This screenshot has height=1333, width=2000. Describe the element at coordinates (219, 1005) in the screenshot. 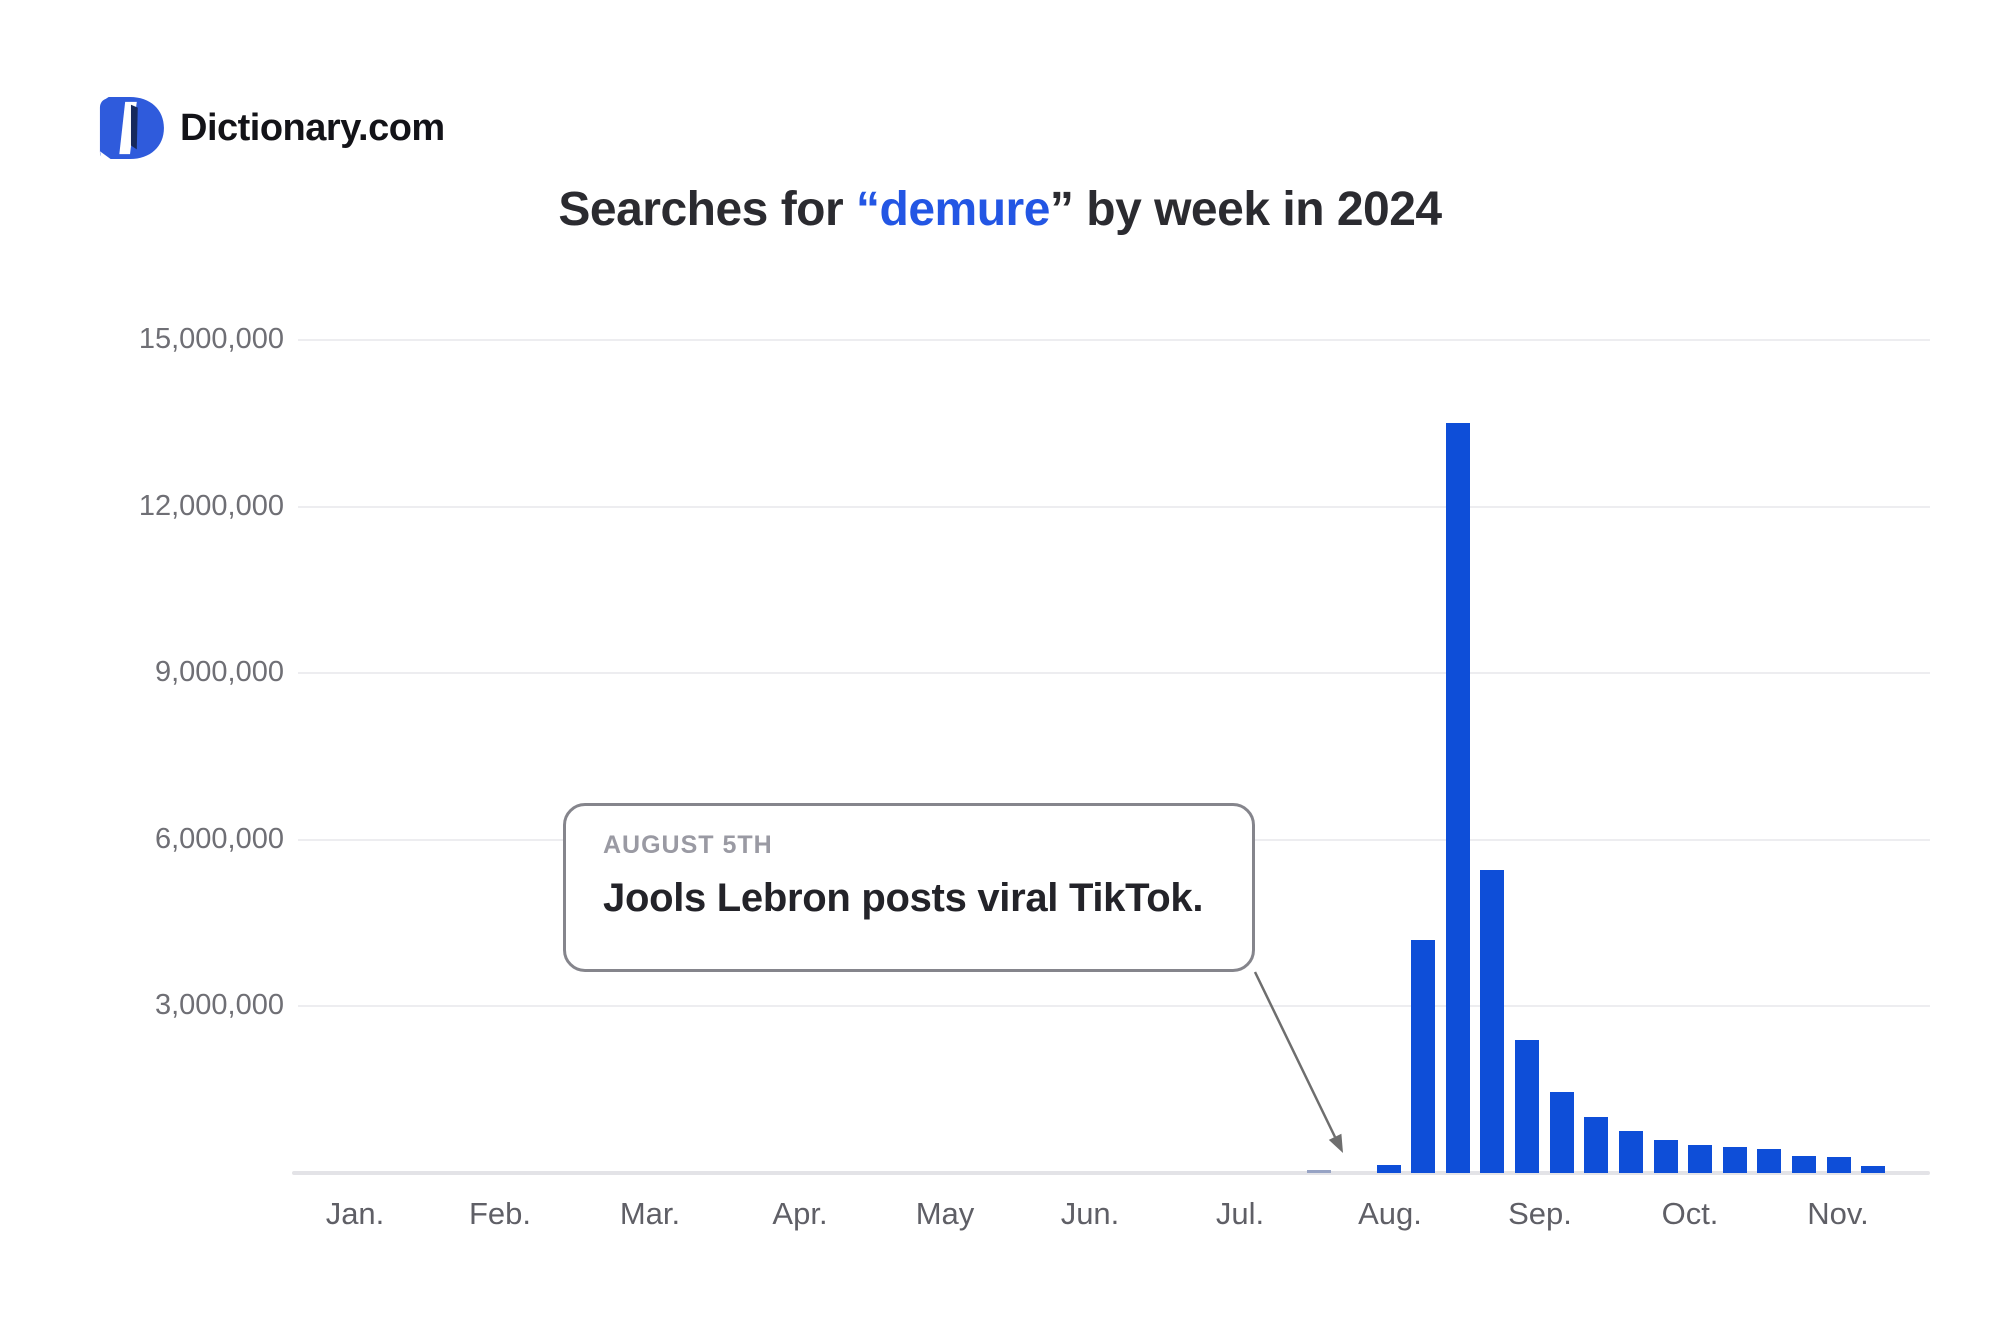

I see `y-tick-label: 3,000,000` at that location.